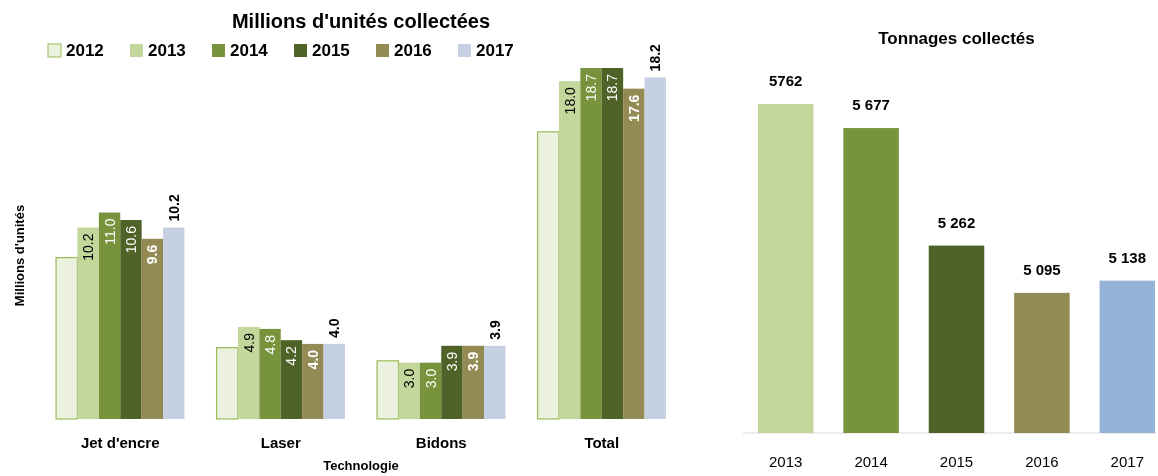  What do you see at coordinates (152, 254) in the screenshot?
I see `data-label: 9.6` at bounding box center [152, 254].